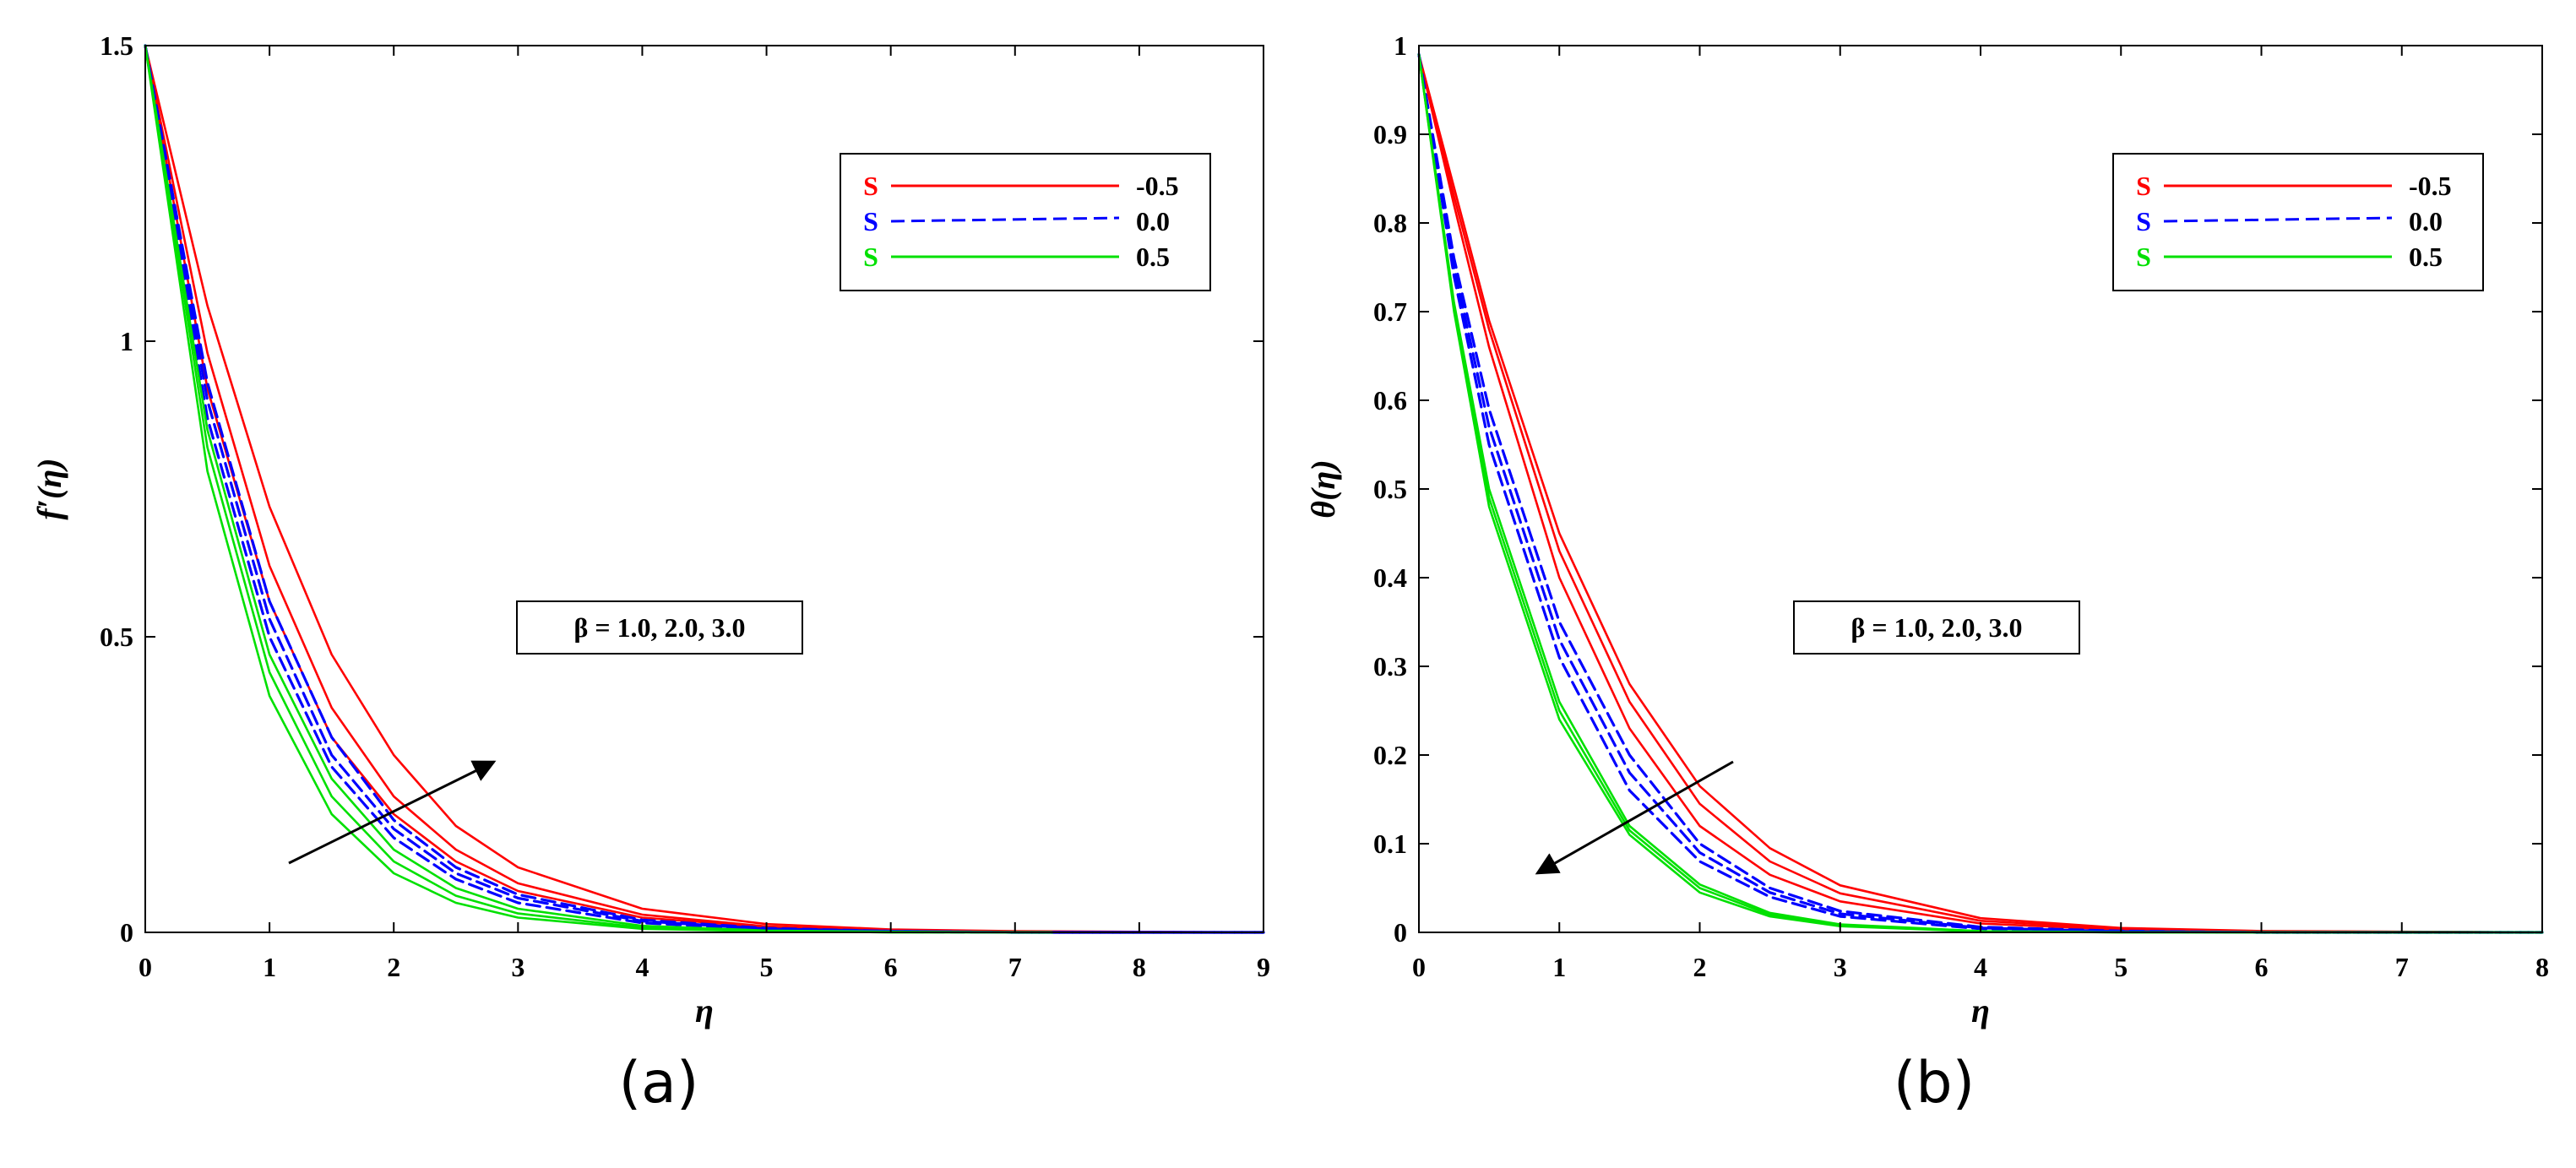  Describe the element at coordinates (1323, 488) in the screenshot. I see `y-axis-label: θ(η)` at that location.